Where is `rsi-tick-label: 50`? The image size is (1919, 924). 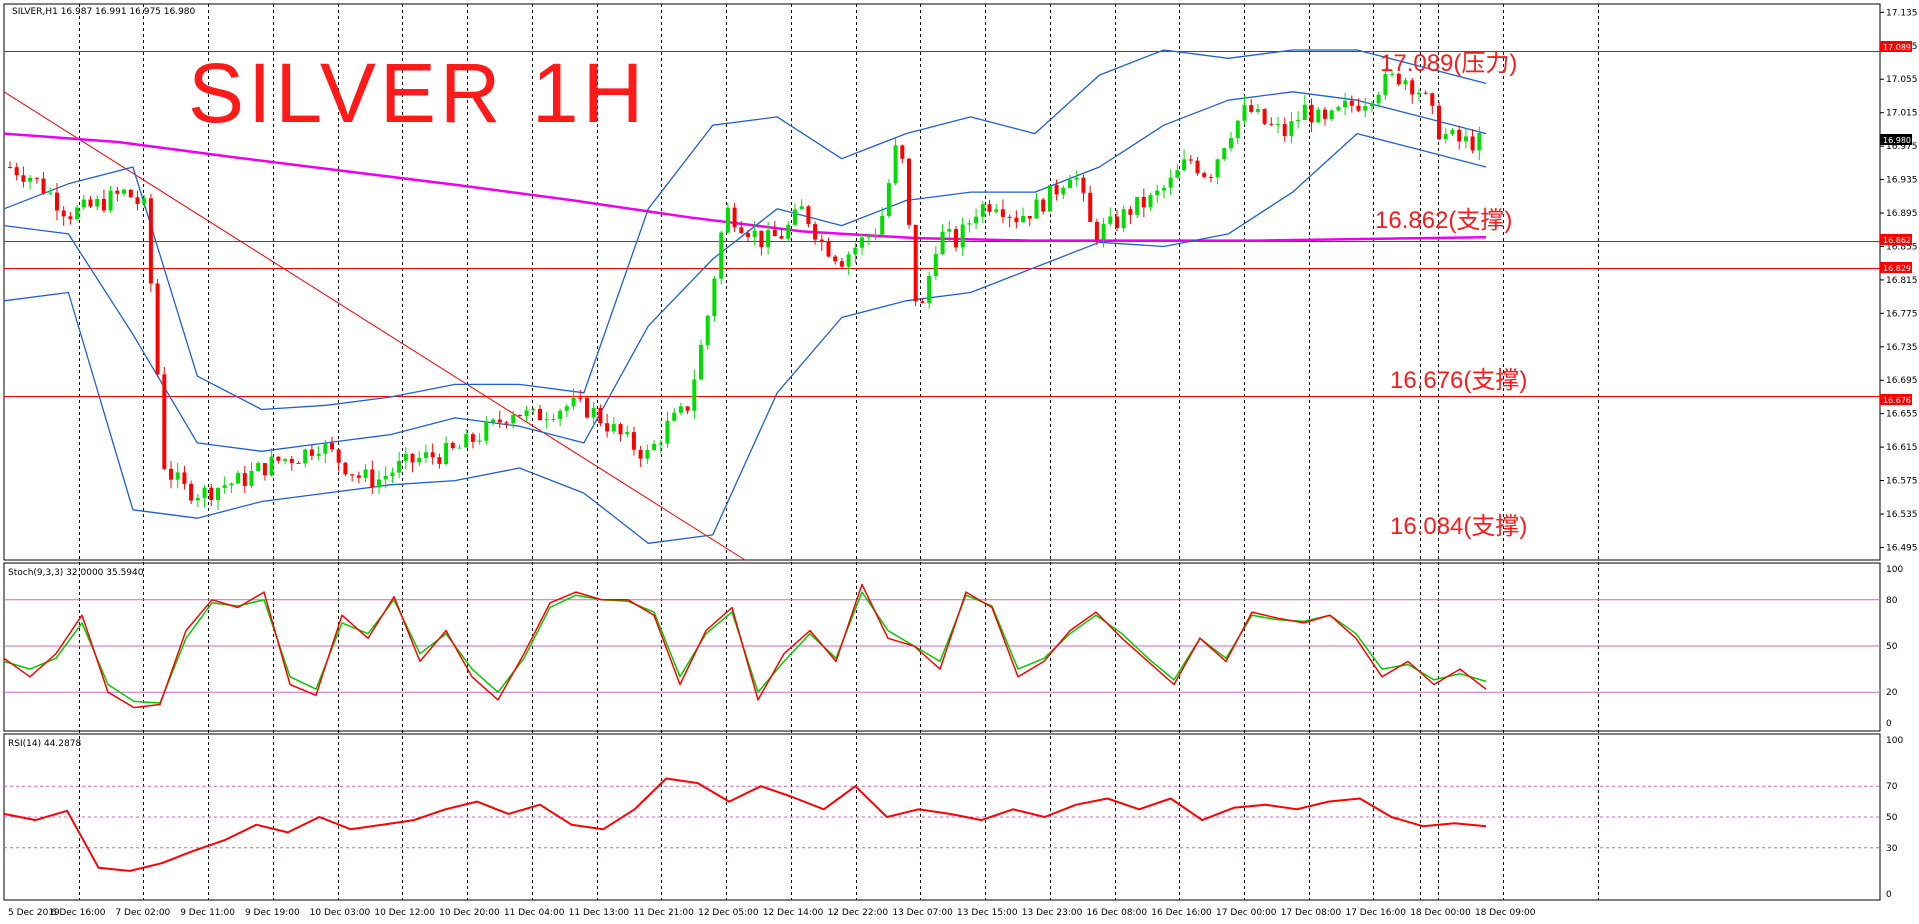 rsi-tick-label: 50 is located at coordinates (1892, 818).